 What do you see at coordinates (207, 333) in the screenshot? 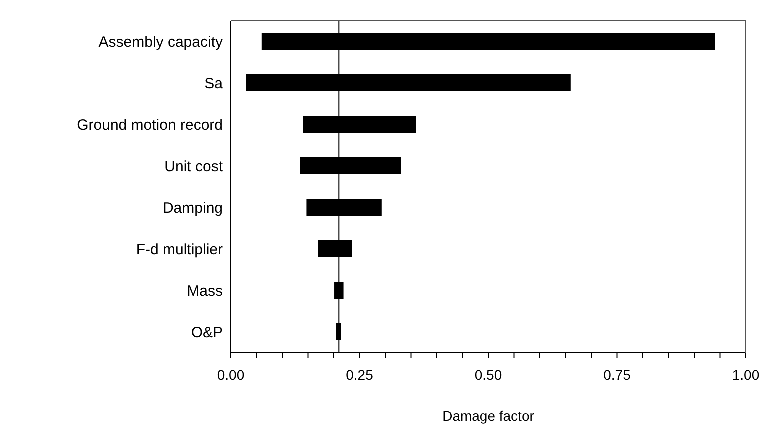
I see `y-tick-label: O&P` at bounding box center [207, 333].